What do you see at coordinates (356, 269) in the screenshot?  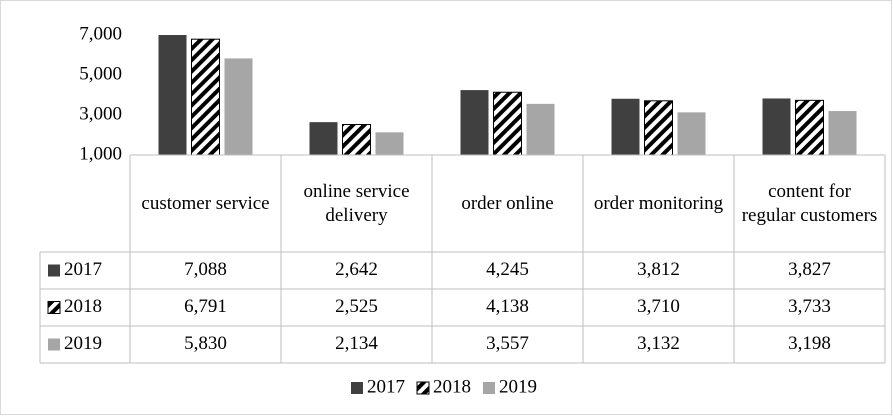 I see `table-value: 2,642` at bounding box center [356, 269].